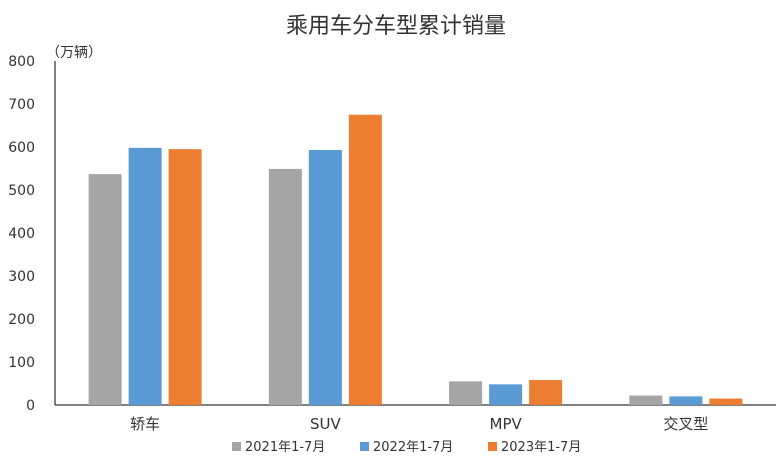 The height and width of the screenshot is (470, 784). Describe the element at coordinates (506, 424) in the screenshot. I see `x-tick-label: MPV` at that location.